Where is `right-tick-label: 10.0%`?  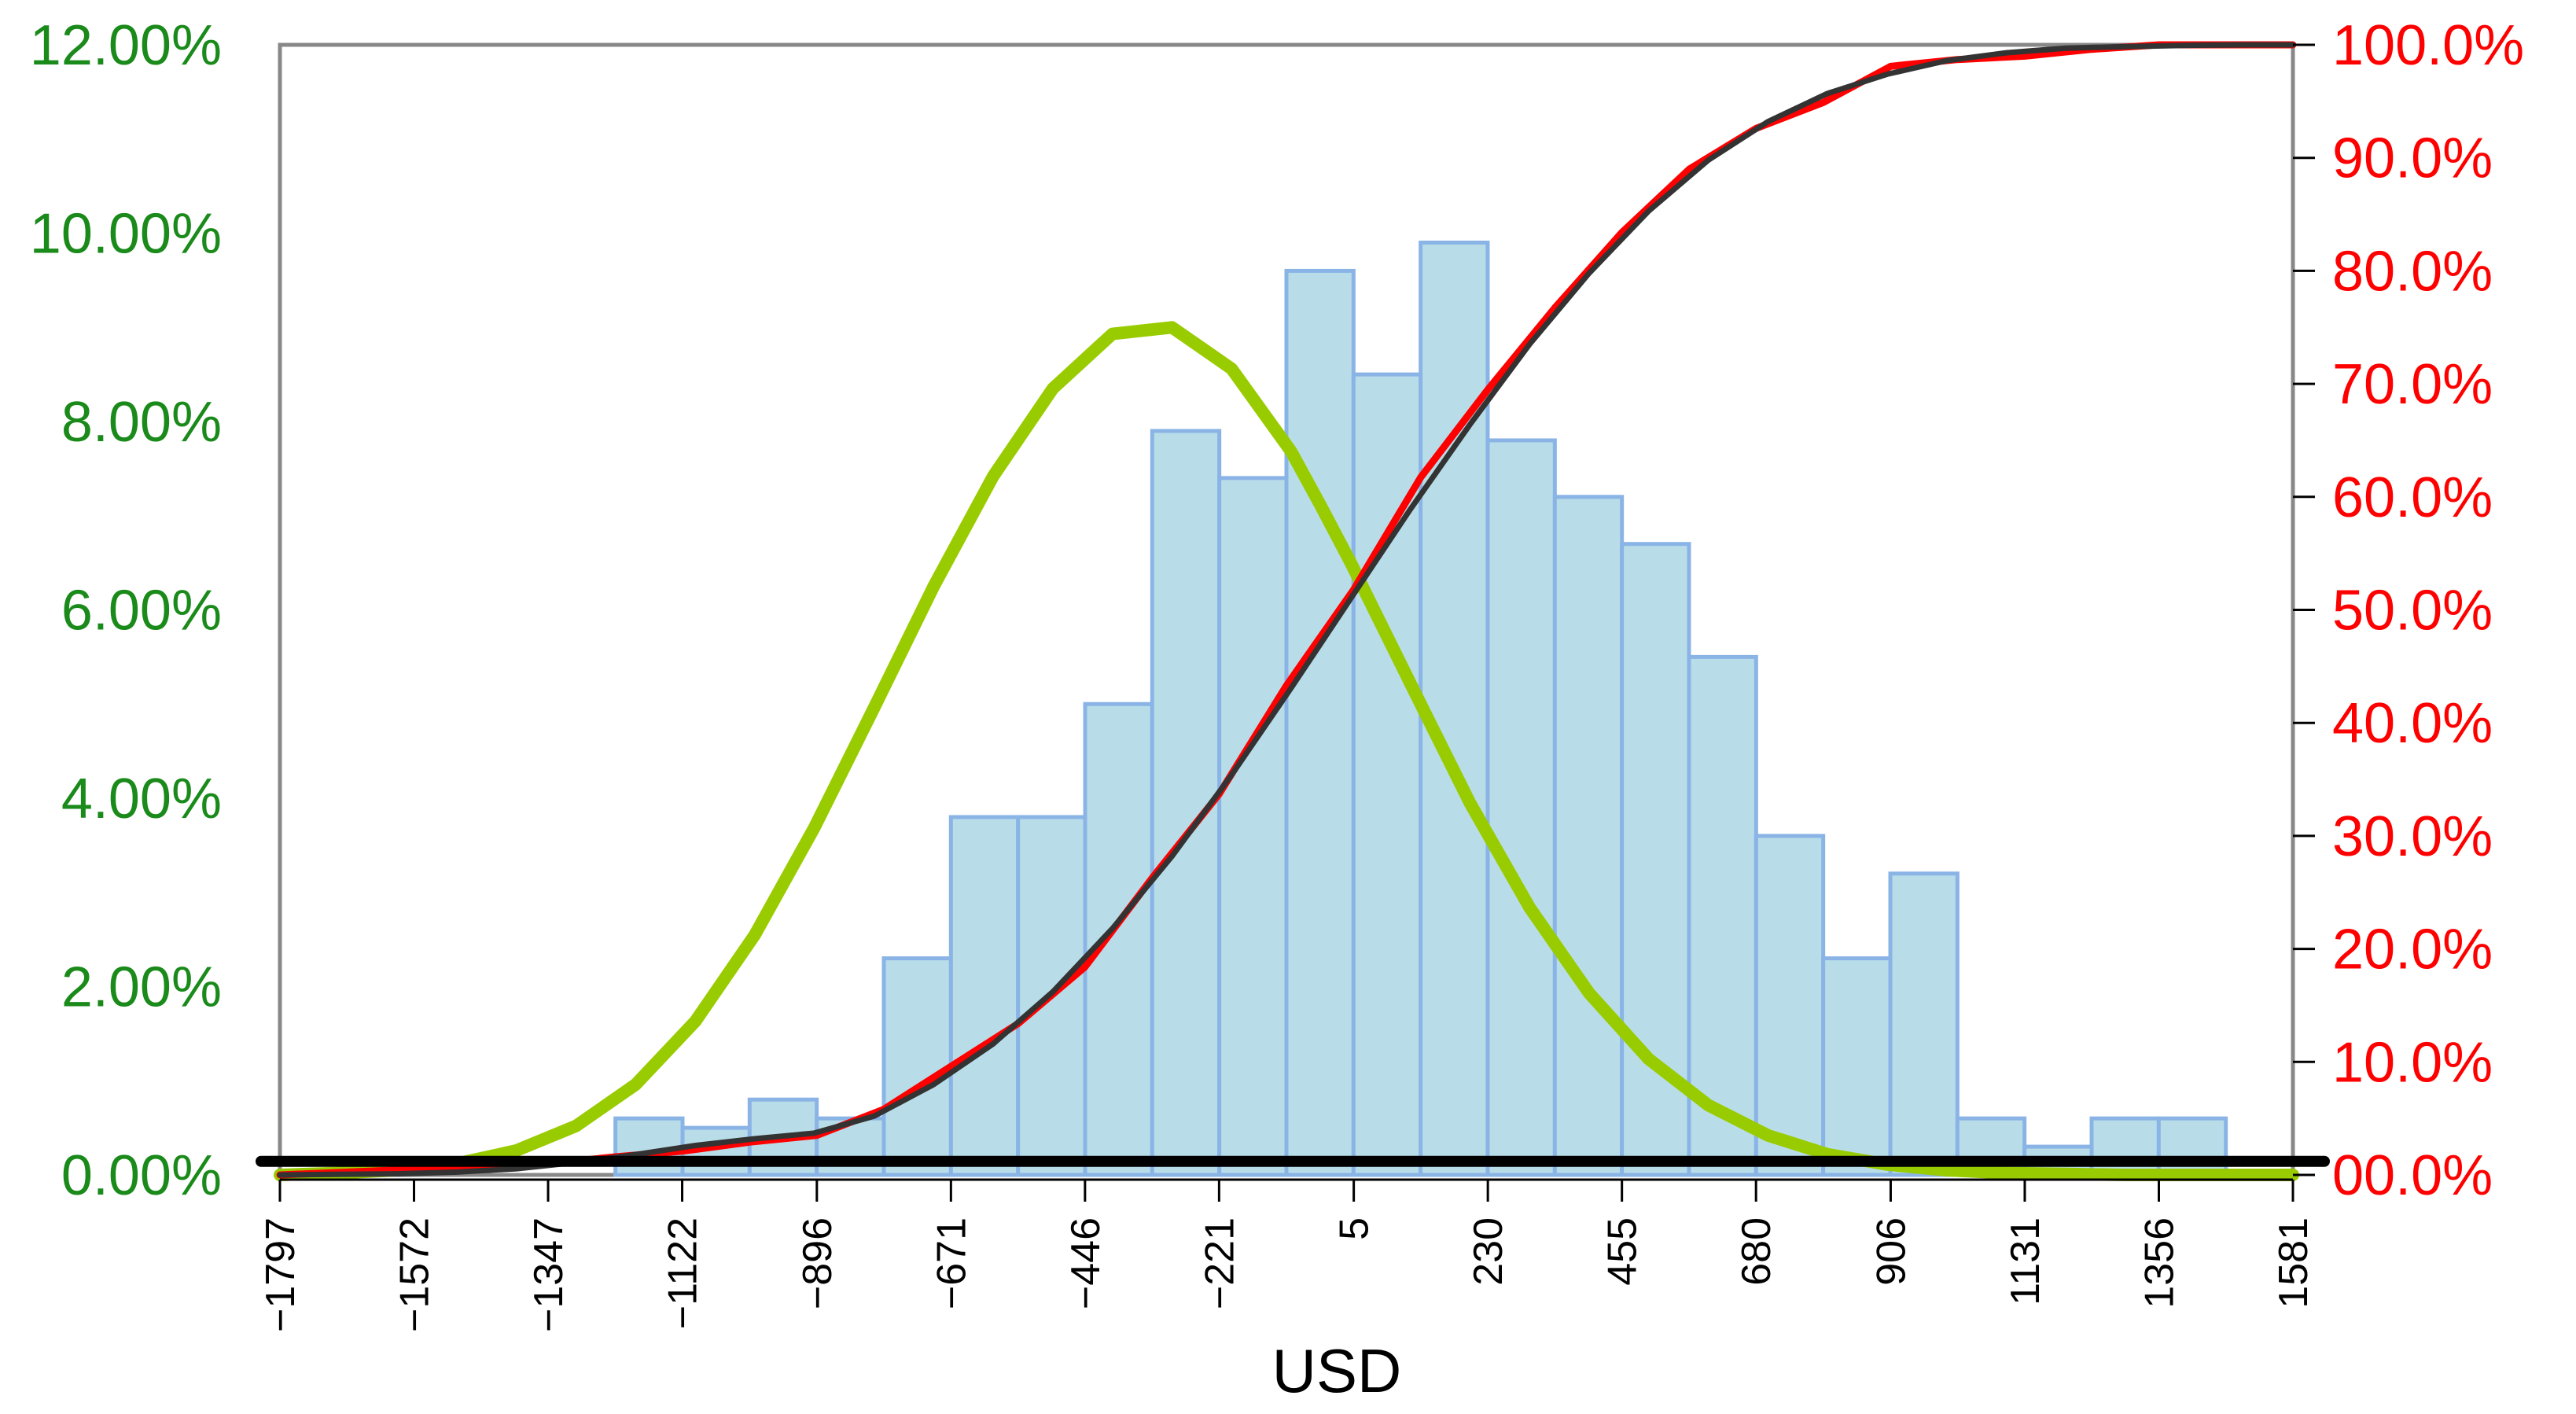 right-tick-label: 10.0% is located at coordinates (2413, 1062).